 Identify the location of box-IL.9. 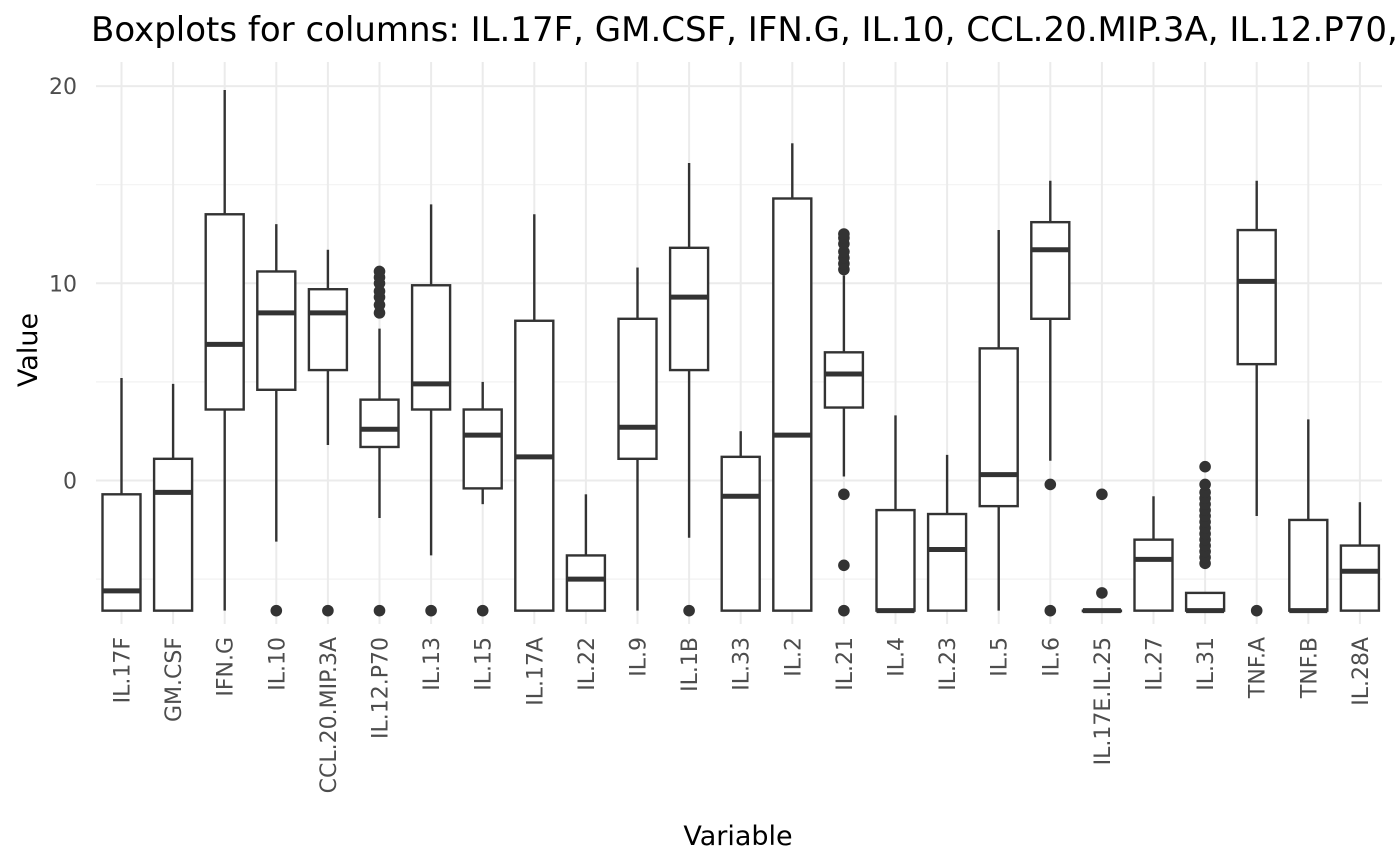
(637, 439).